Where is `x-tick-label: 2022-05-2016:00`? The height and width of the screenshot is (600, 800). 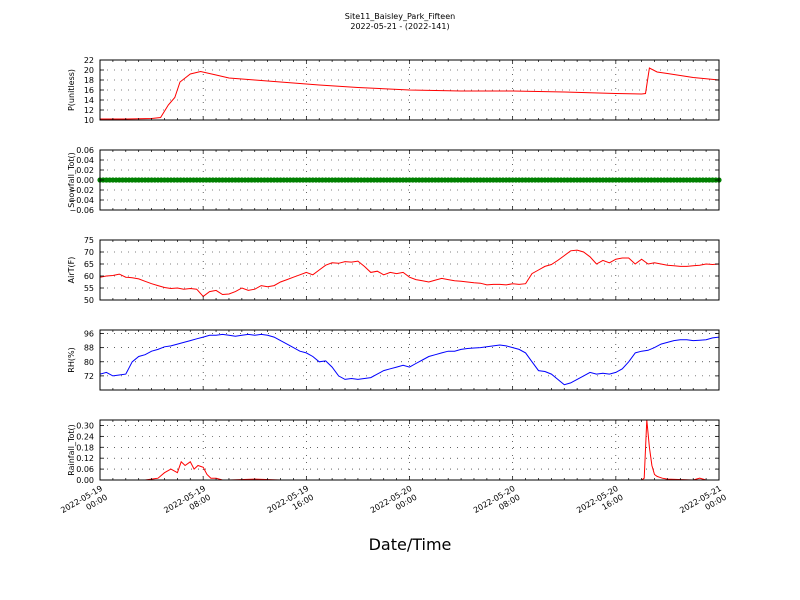 x-tick-label: 2022-05-2016:00 is located at coordinates (600, 504).